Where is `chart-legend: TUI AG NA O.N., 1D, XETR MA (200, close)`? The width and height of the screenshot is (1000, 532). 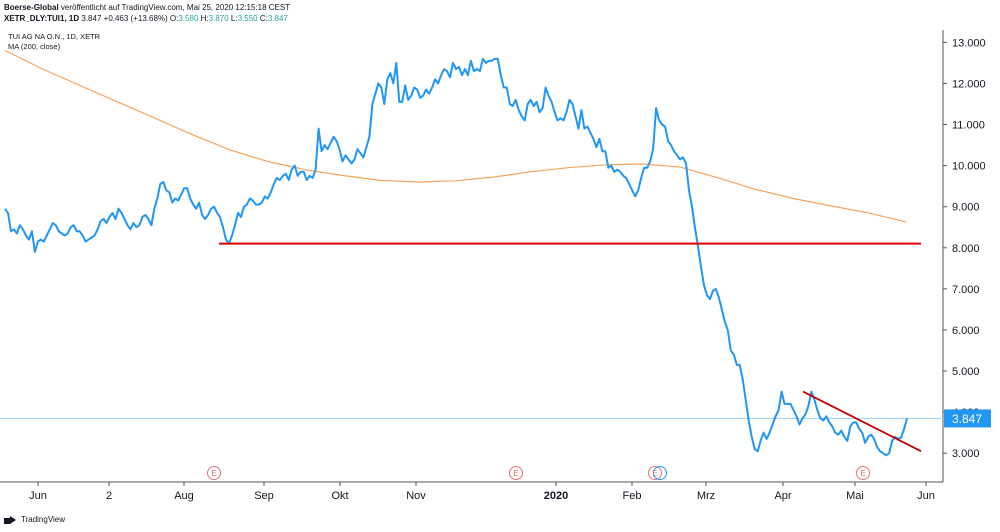 chart-legend: TUI AG NA O.N., 1D, XETR MA (200, close) is located at coordinates (54, 42).